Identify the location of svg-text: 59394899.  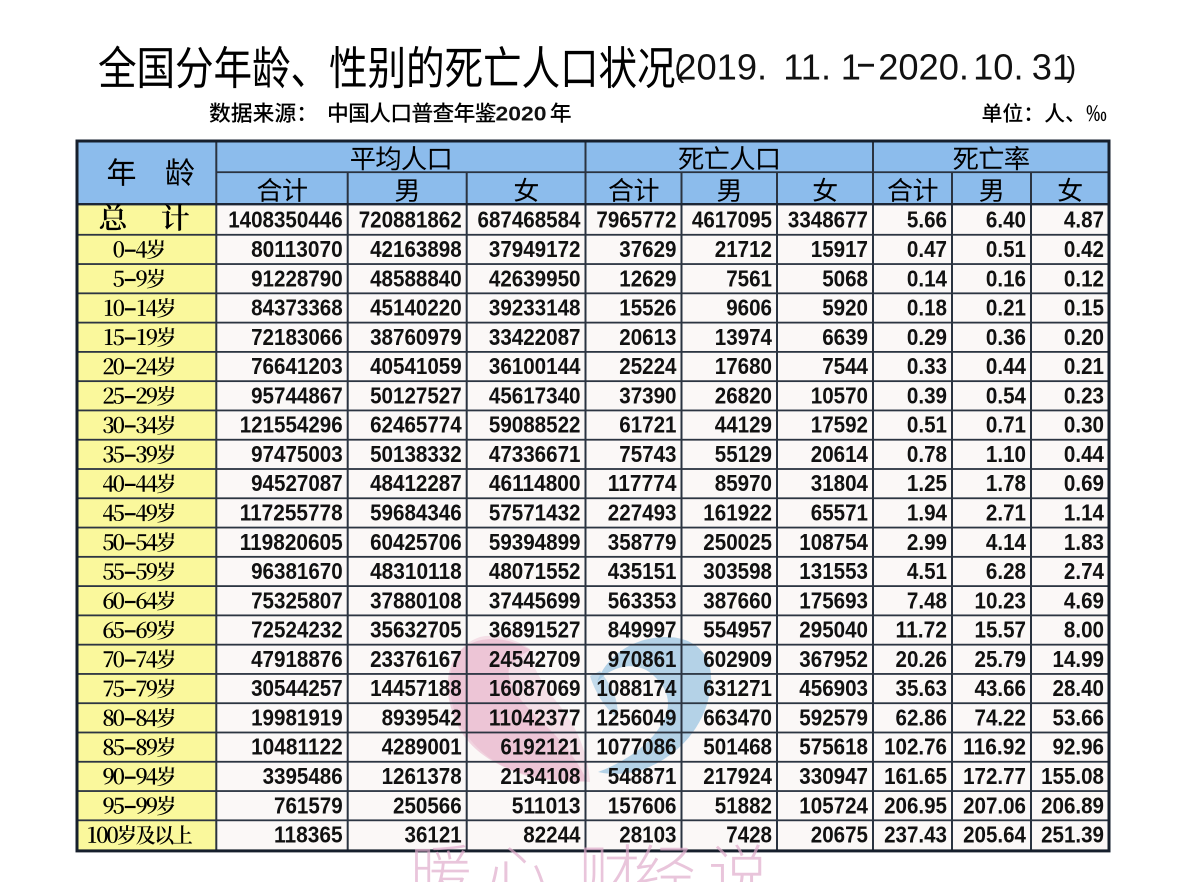
(535, 542).